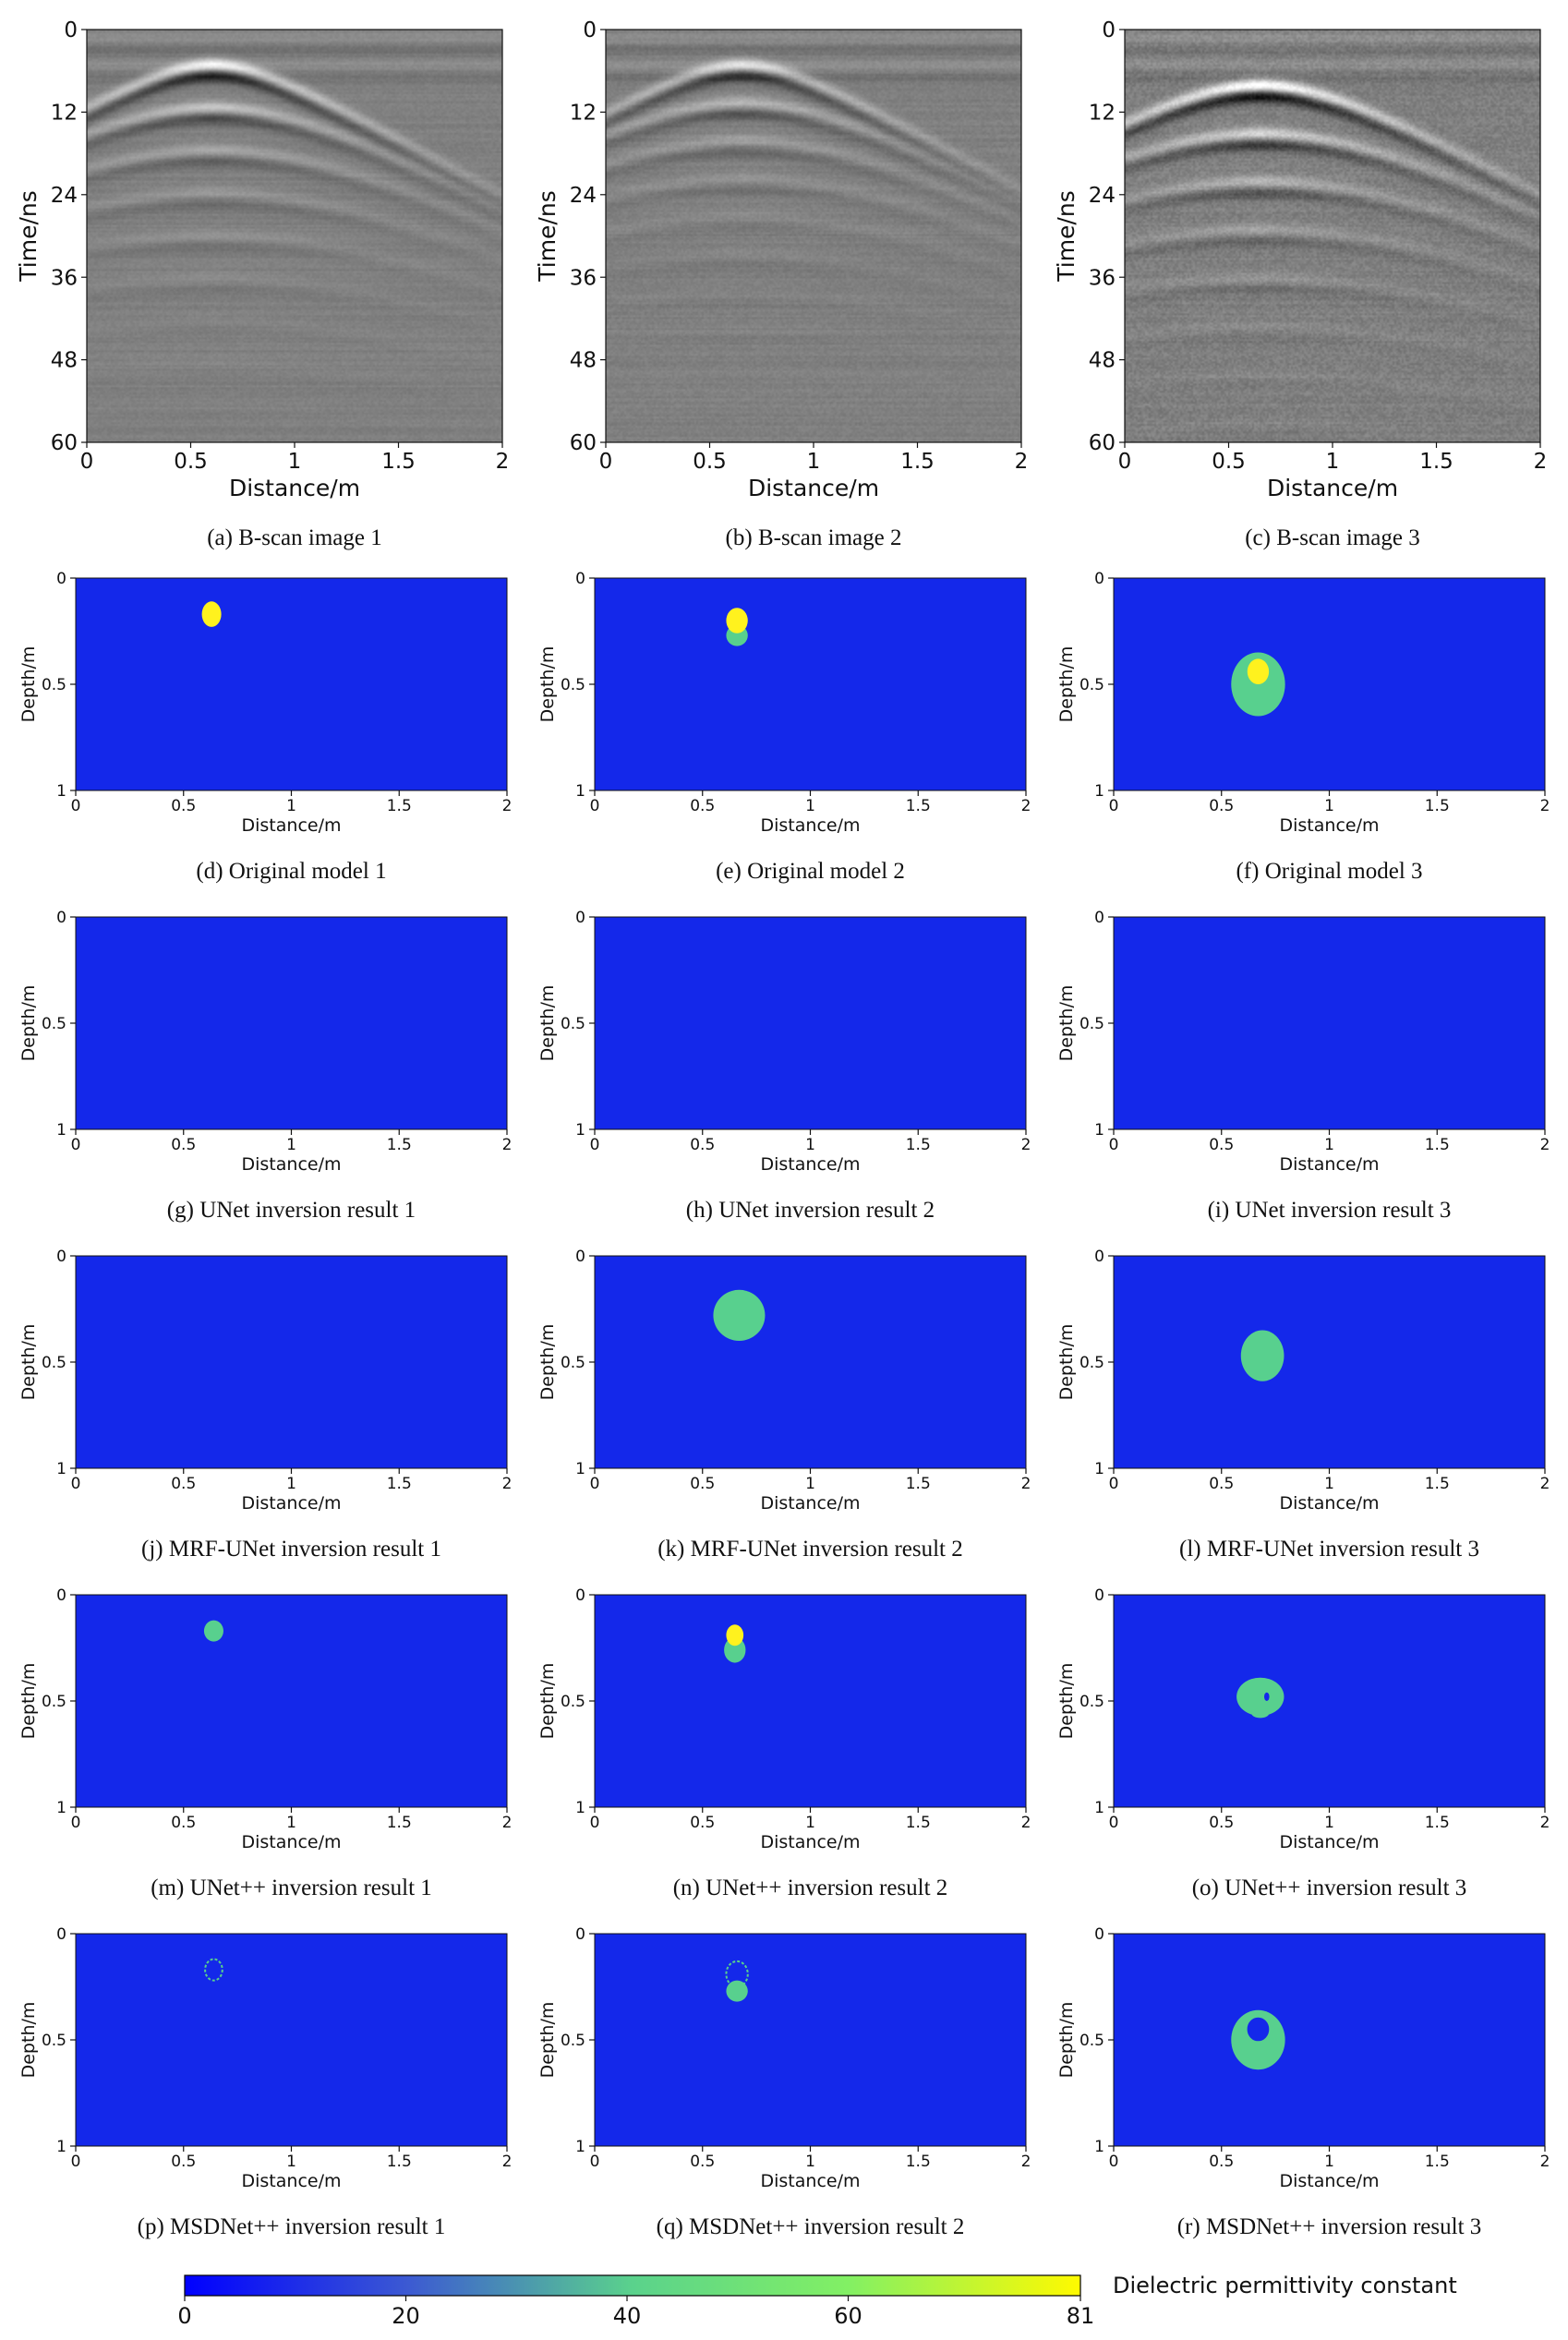 The image size is (1568, 2340). What do you see at coordinates (810, 1210) in the screenshot?
I see `panel-caption: (h) UNet inversion result 2` at bounding box center [810, 1210].